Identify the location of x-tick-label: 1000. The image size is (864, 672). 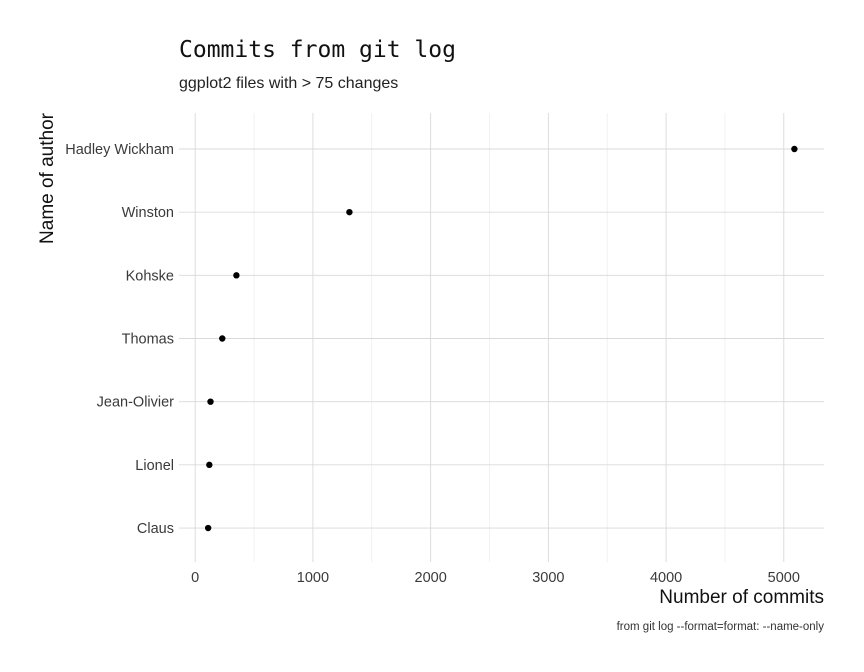
(313, 578).